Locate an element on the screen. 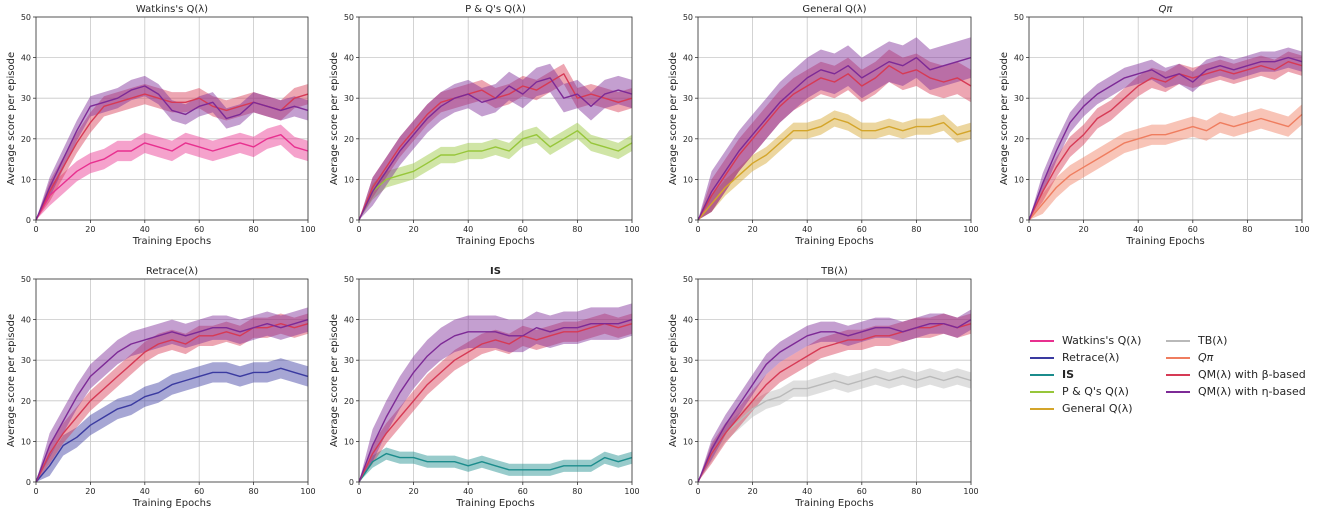  series-band-tb is located at coordinates (834, 425).